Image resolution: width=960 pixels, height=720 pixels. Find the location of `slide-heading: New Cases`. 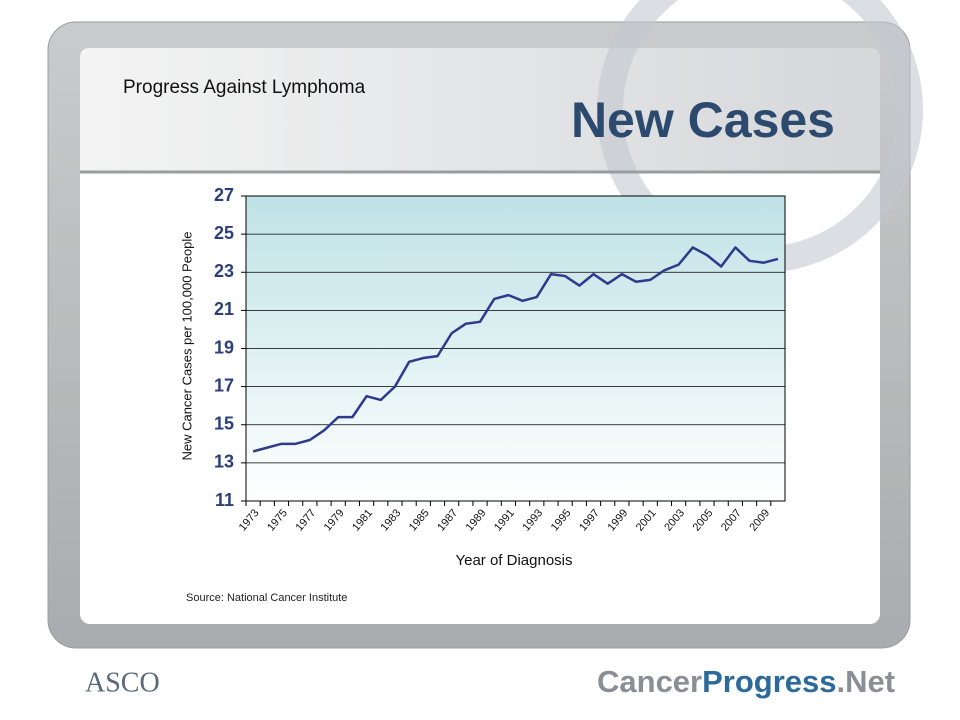

slide-heading: New Cases is located at coordinates (703, 120).